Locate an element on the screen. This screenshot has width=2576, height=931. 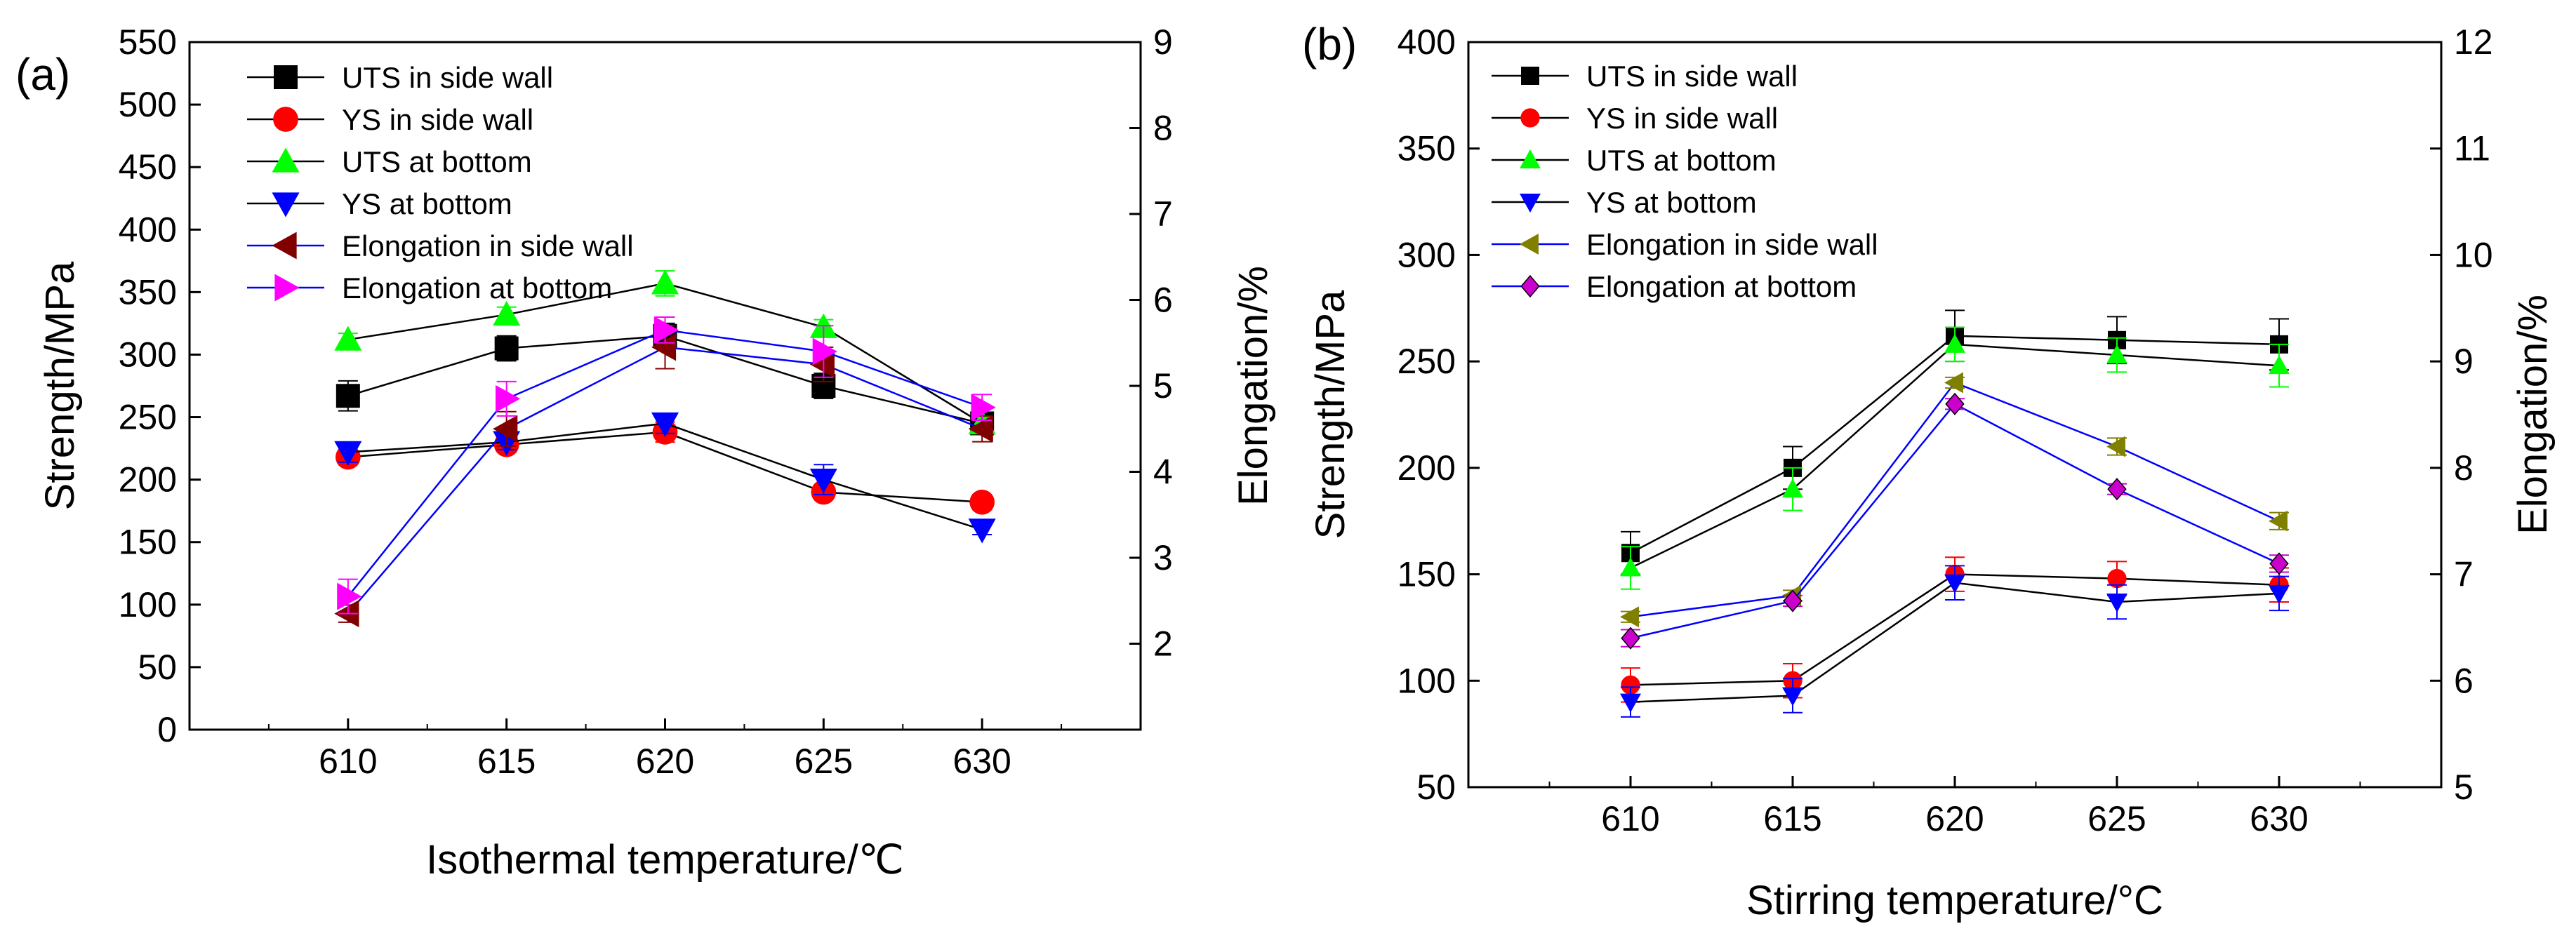
y2-tick-label: 2 is located at coordinates (1163, 644).